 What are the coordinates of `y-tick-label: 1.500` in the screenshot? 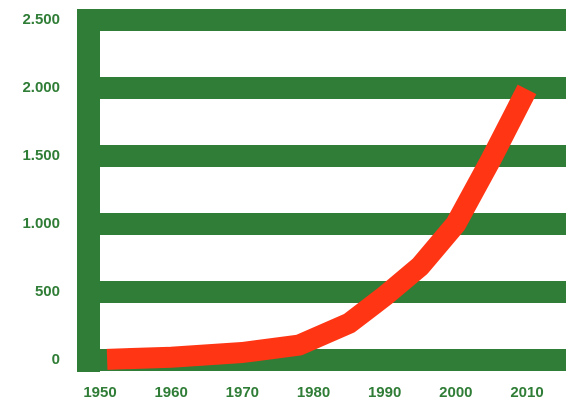 It's located at (41, 155).